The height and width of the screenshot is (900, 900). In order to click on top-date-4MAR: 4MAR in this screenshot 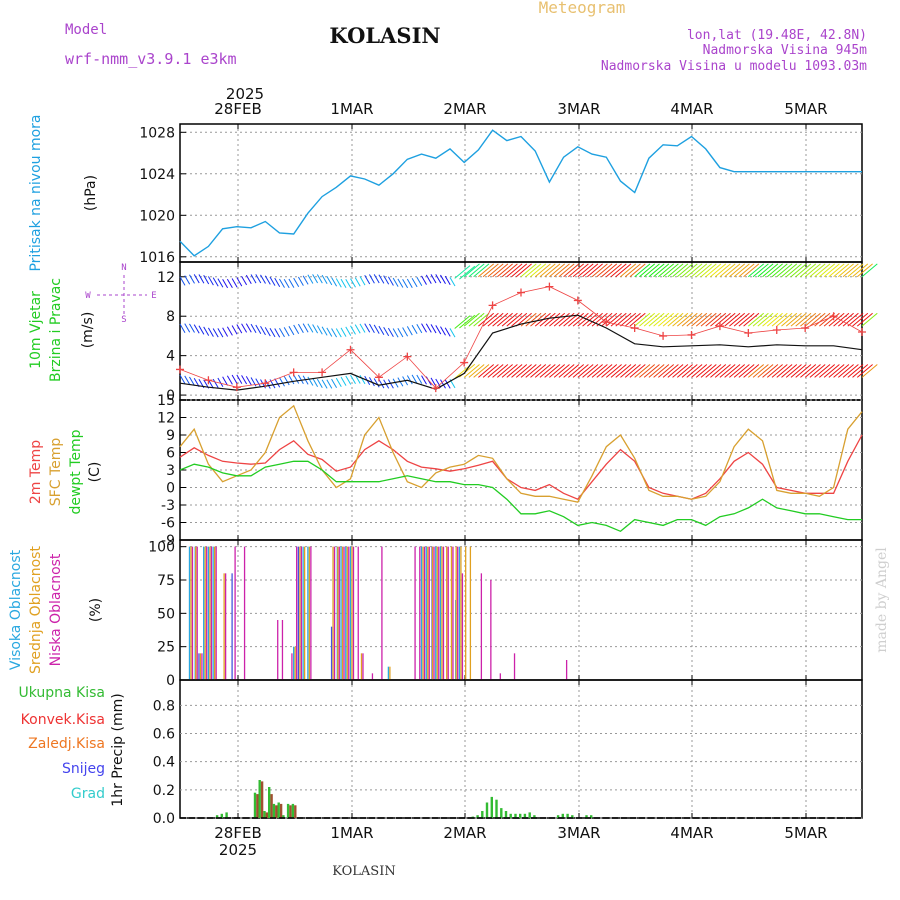, I will do `click(691, 109)`.